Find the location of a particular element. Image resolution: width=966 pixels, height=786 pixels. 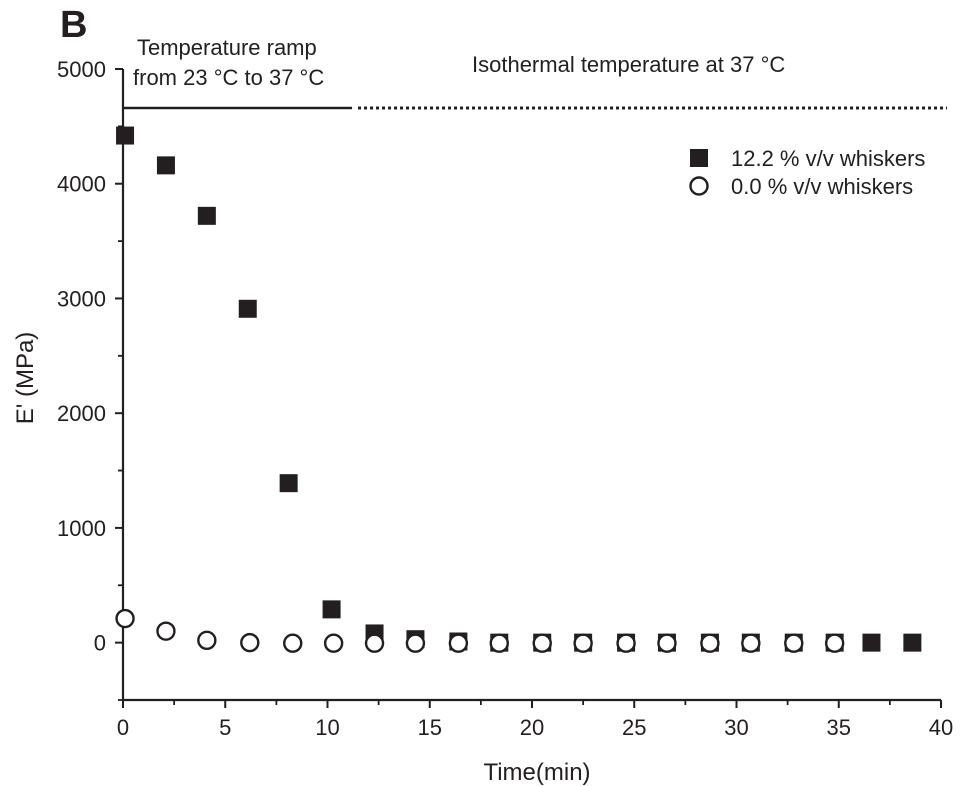

isothermal-annotation: Isothermal temperature at 37 °C is located at coordinates (628, 64).